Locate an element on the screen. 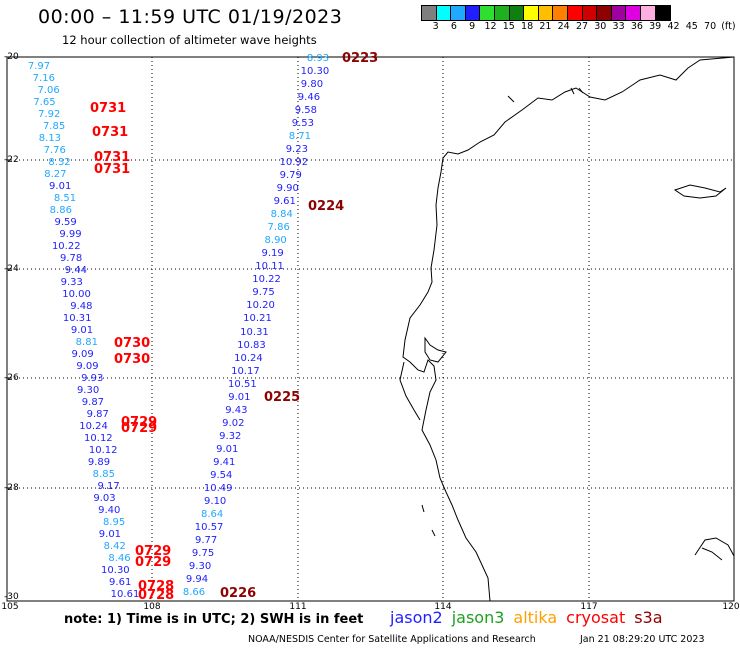 The image size is (740, 650). wave-height-value: 9.23 is located at coordinates (296, 150).